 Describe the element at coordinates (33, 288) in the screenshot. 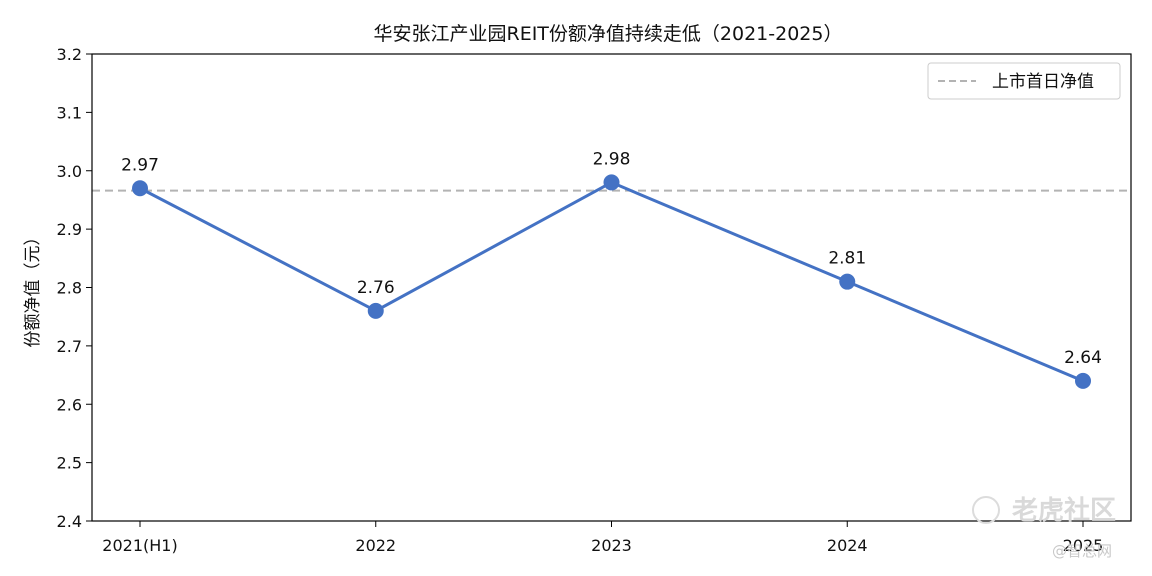

I see `y-axis-label: 份额净值（元）` at that location.